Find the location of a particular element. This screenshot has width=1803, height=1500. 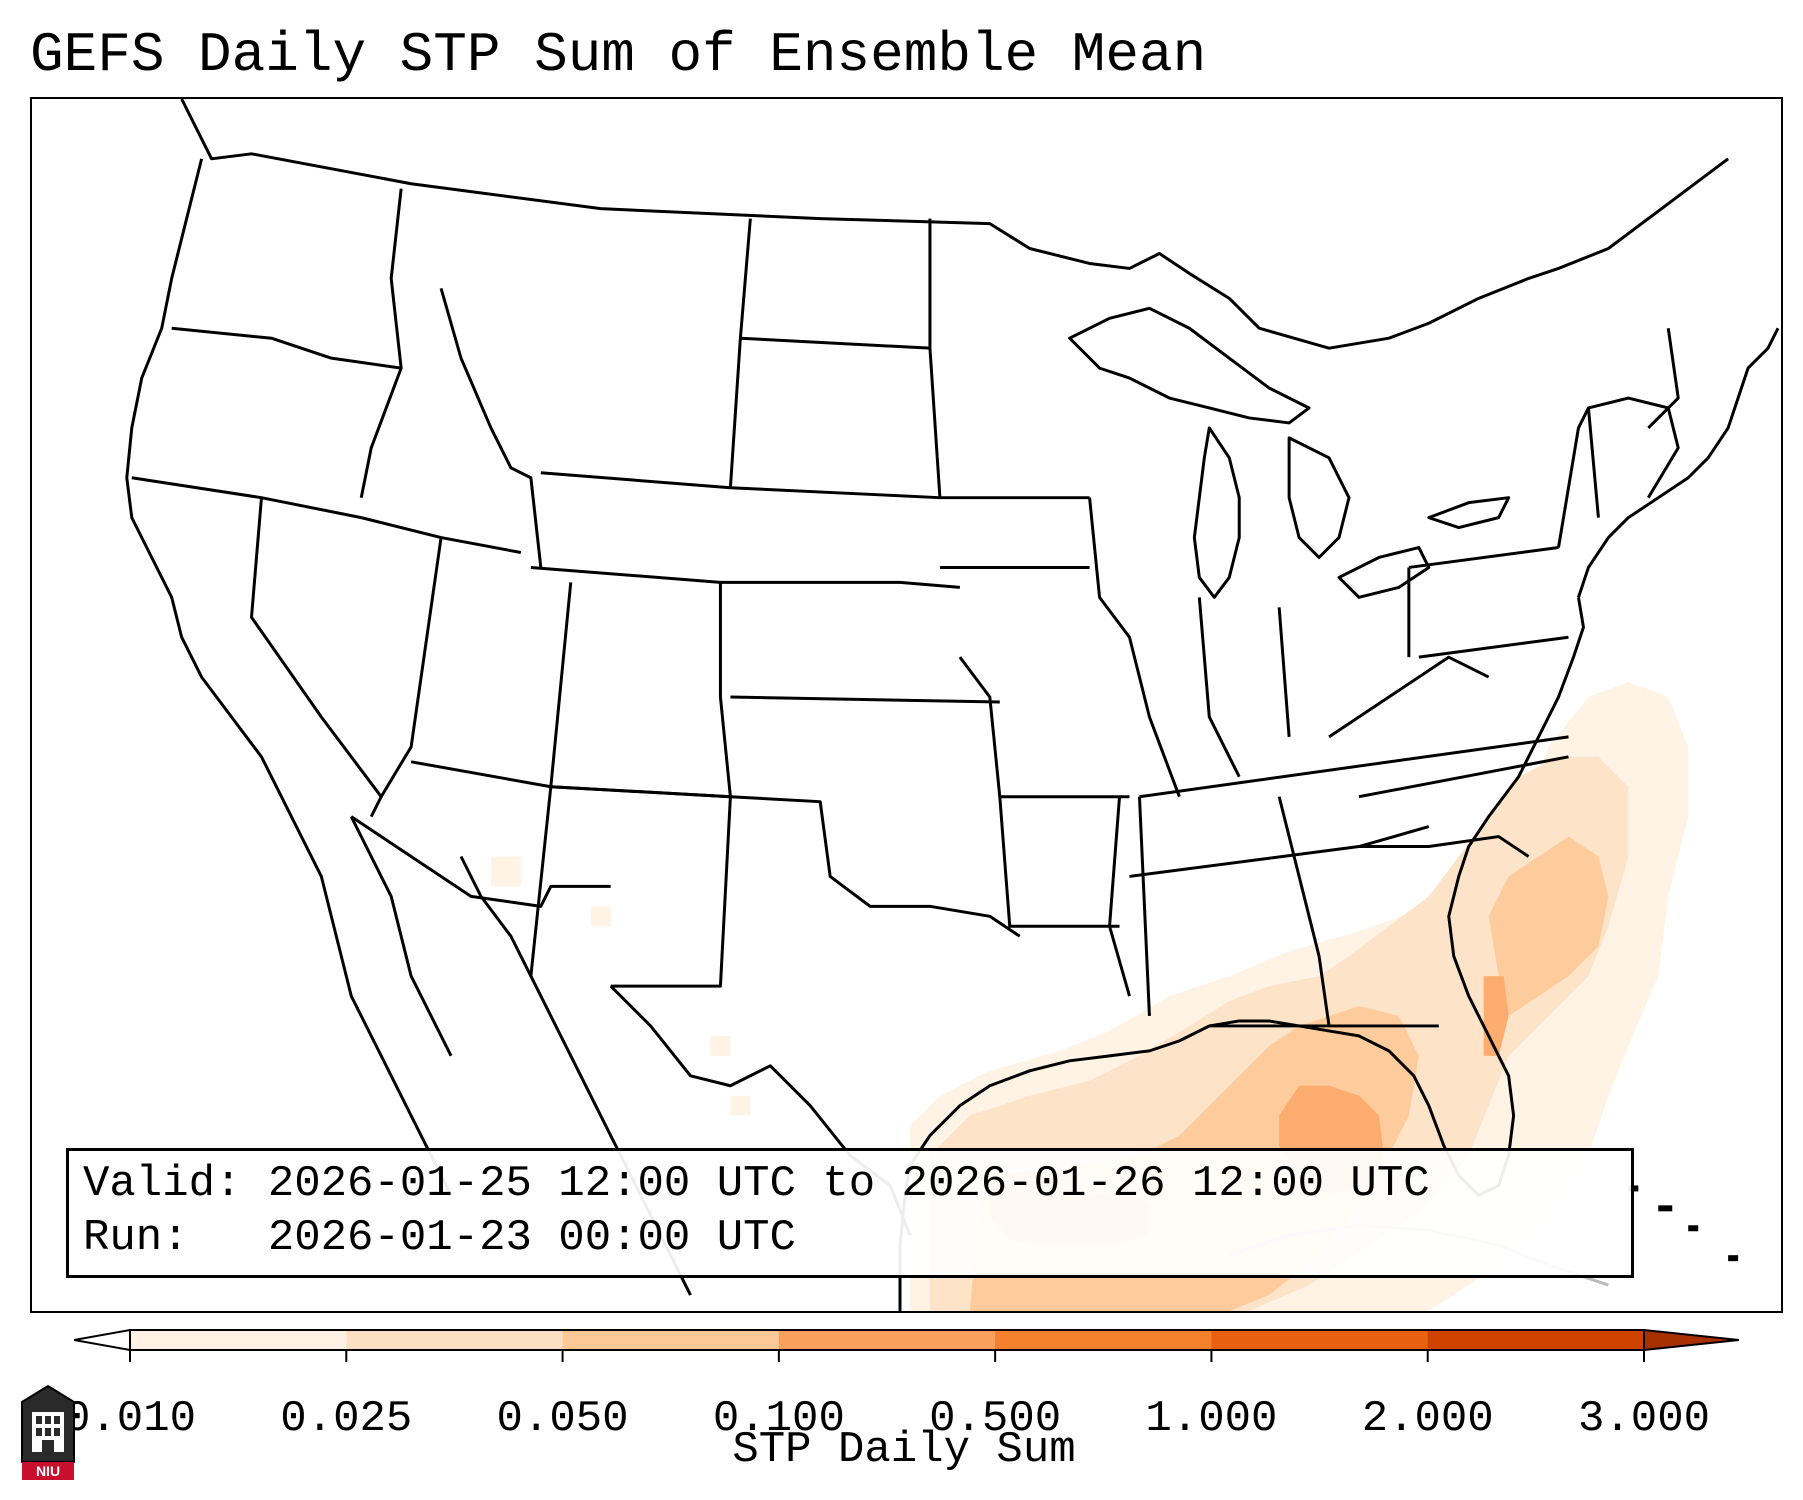

va-nc is located at coordinates (1463, 777).